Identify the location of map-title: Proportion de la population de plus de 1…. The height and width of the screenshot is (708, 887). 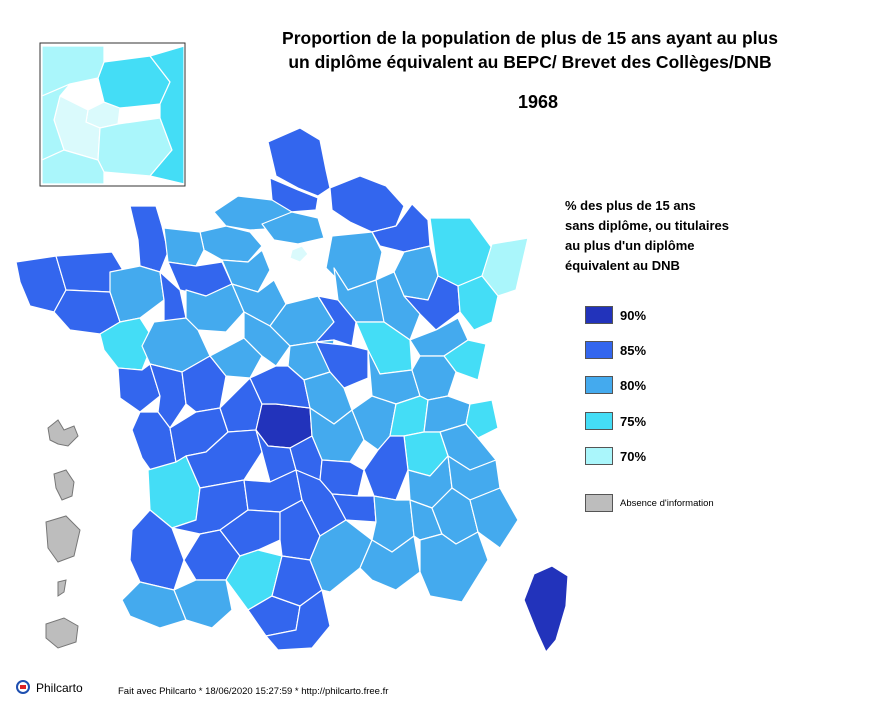
(530, 50).